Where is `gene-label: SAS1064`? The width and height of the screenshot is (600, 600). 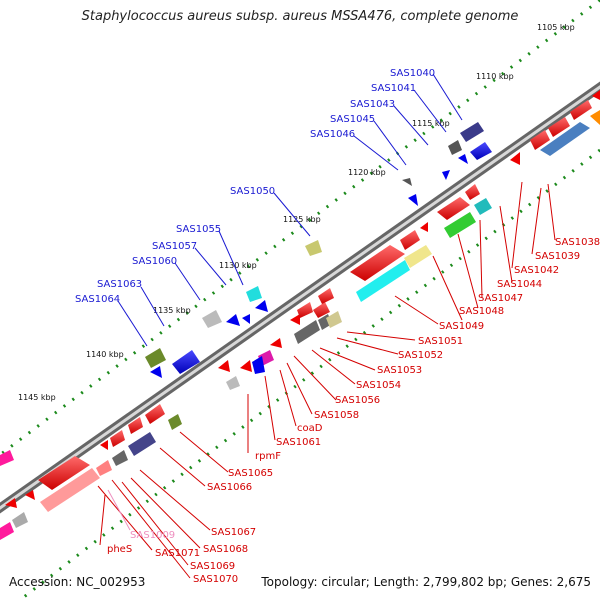
gene-label: SAS1064 is located at coordinates (97, 299).